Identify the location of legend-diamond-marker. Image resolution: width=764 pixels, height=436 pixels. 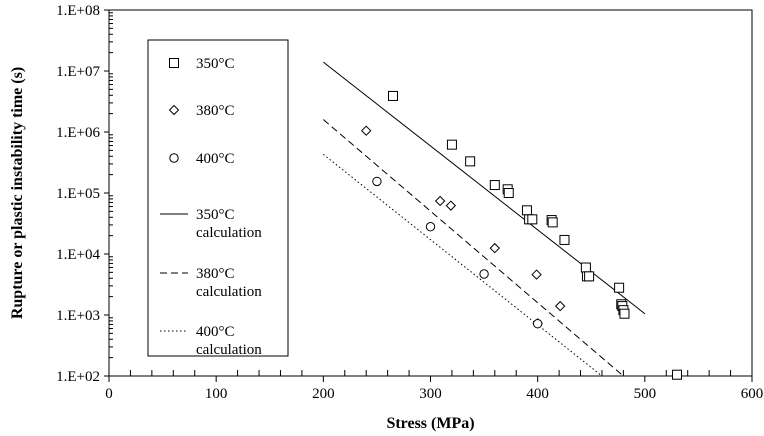
(174, 110).